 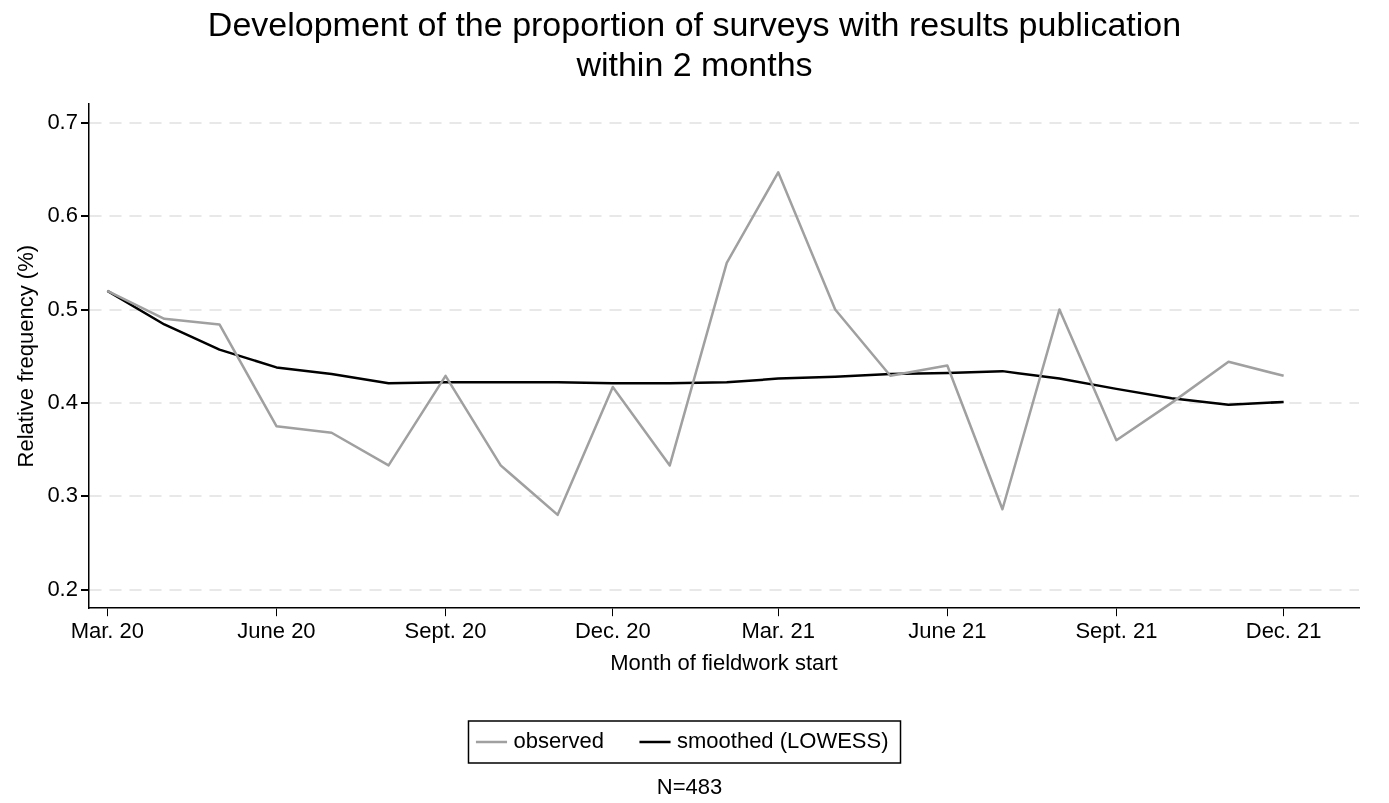 I want to click on y-tick-label: 0.4, so click(x=62, y=401).